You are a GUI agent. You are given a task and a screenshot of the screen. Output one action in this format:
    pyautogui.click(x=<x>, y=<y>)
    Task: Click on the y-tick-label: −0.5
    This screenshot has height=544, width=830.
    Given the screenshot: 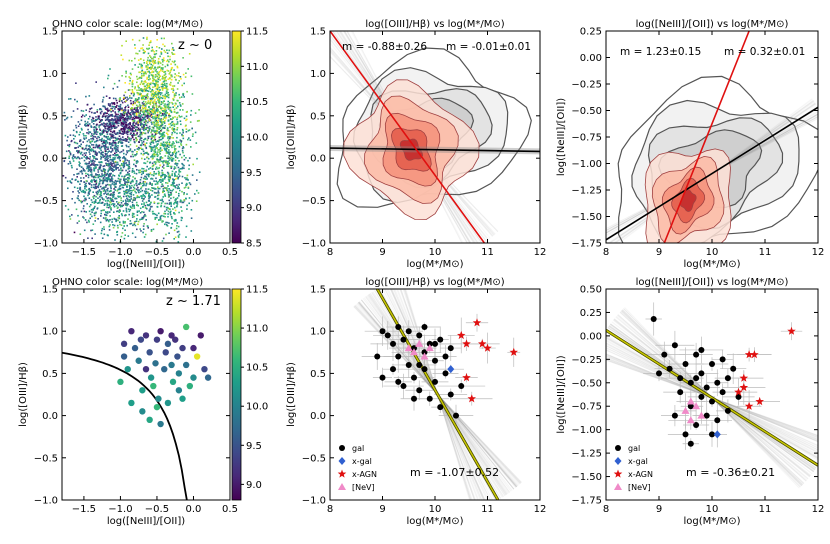 What is the action you would take?
    pyautogui.click(x=46, y=458)
    